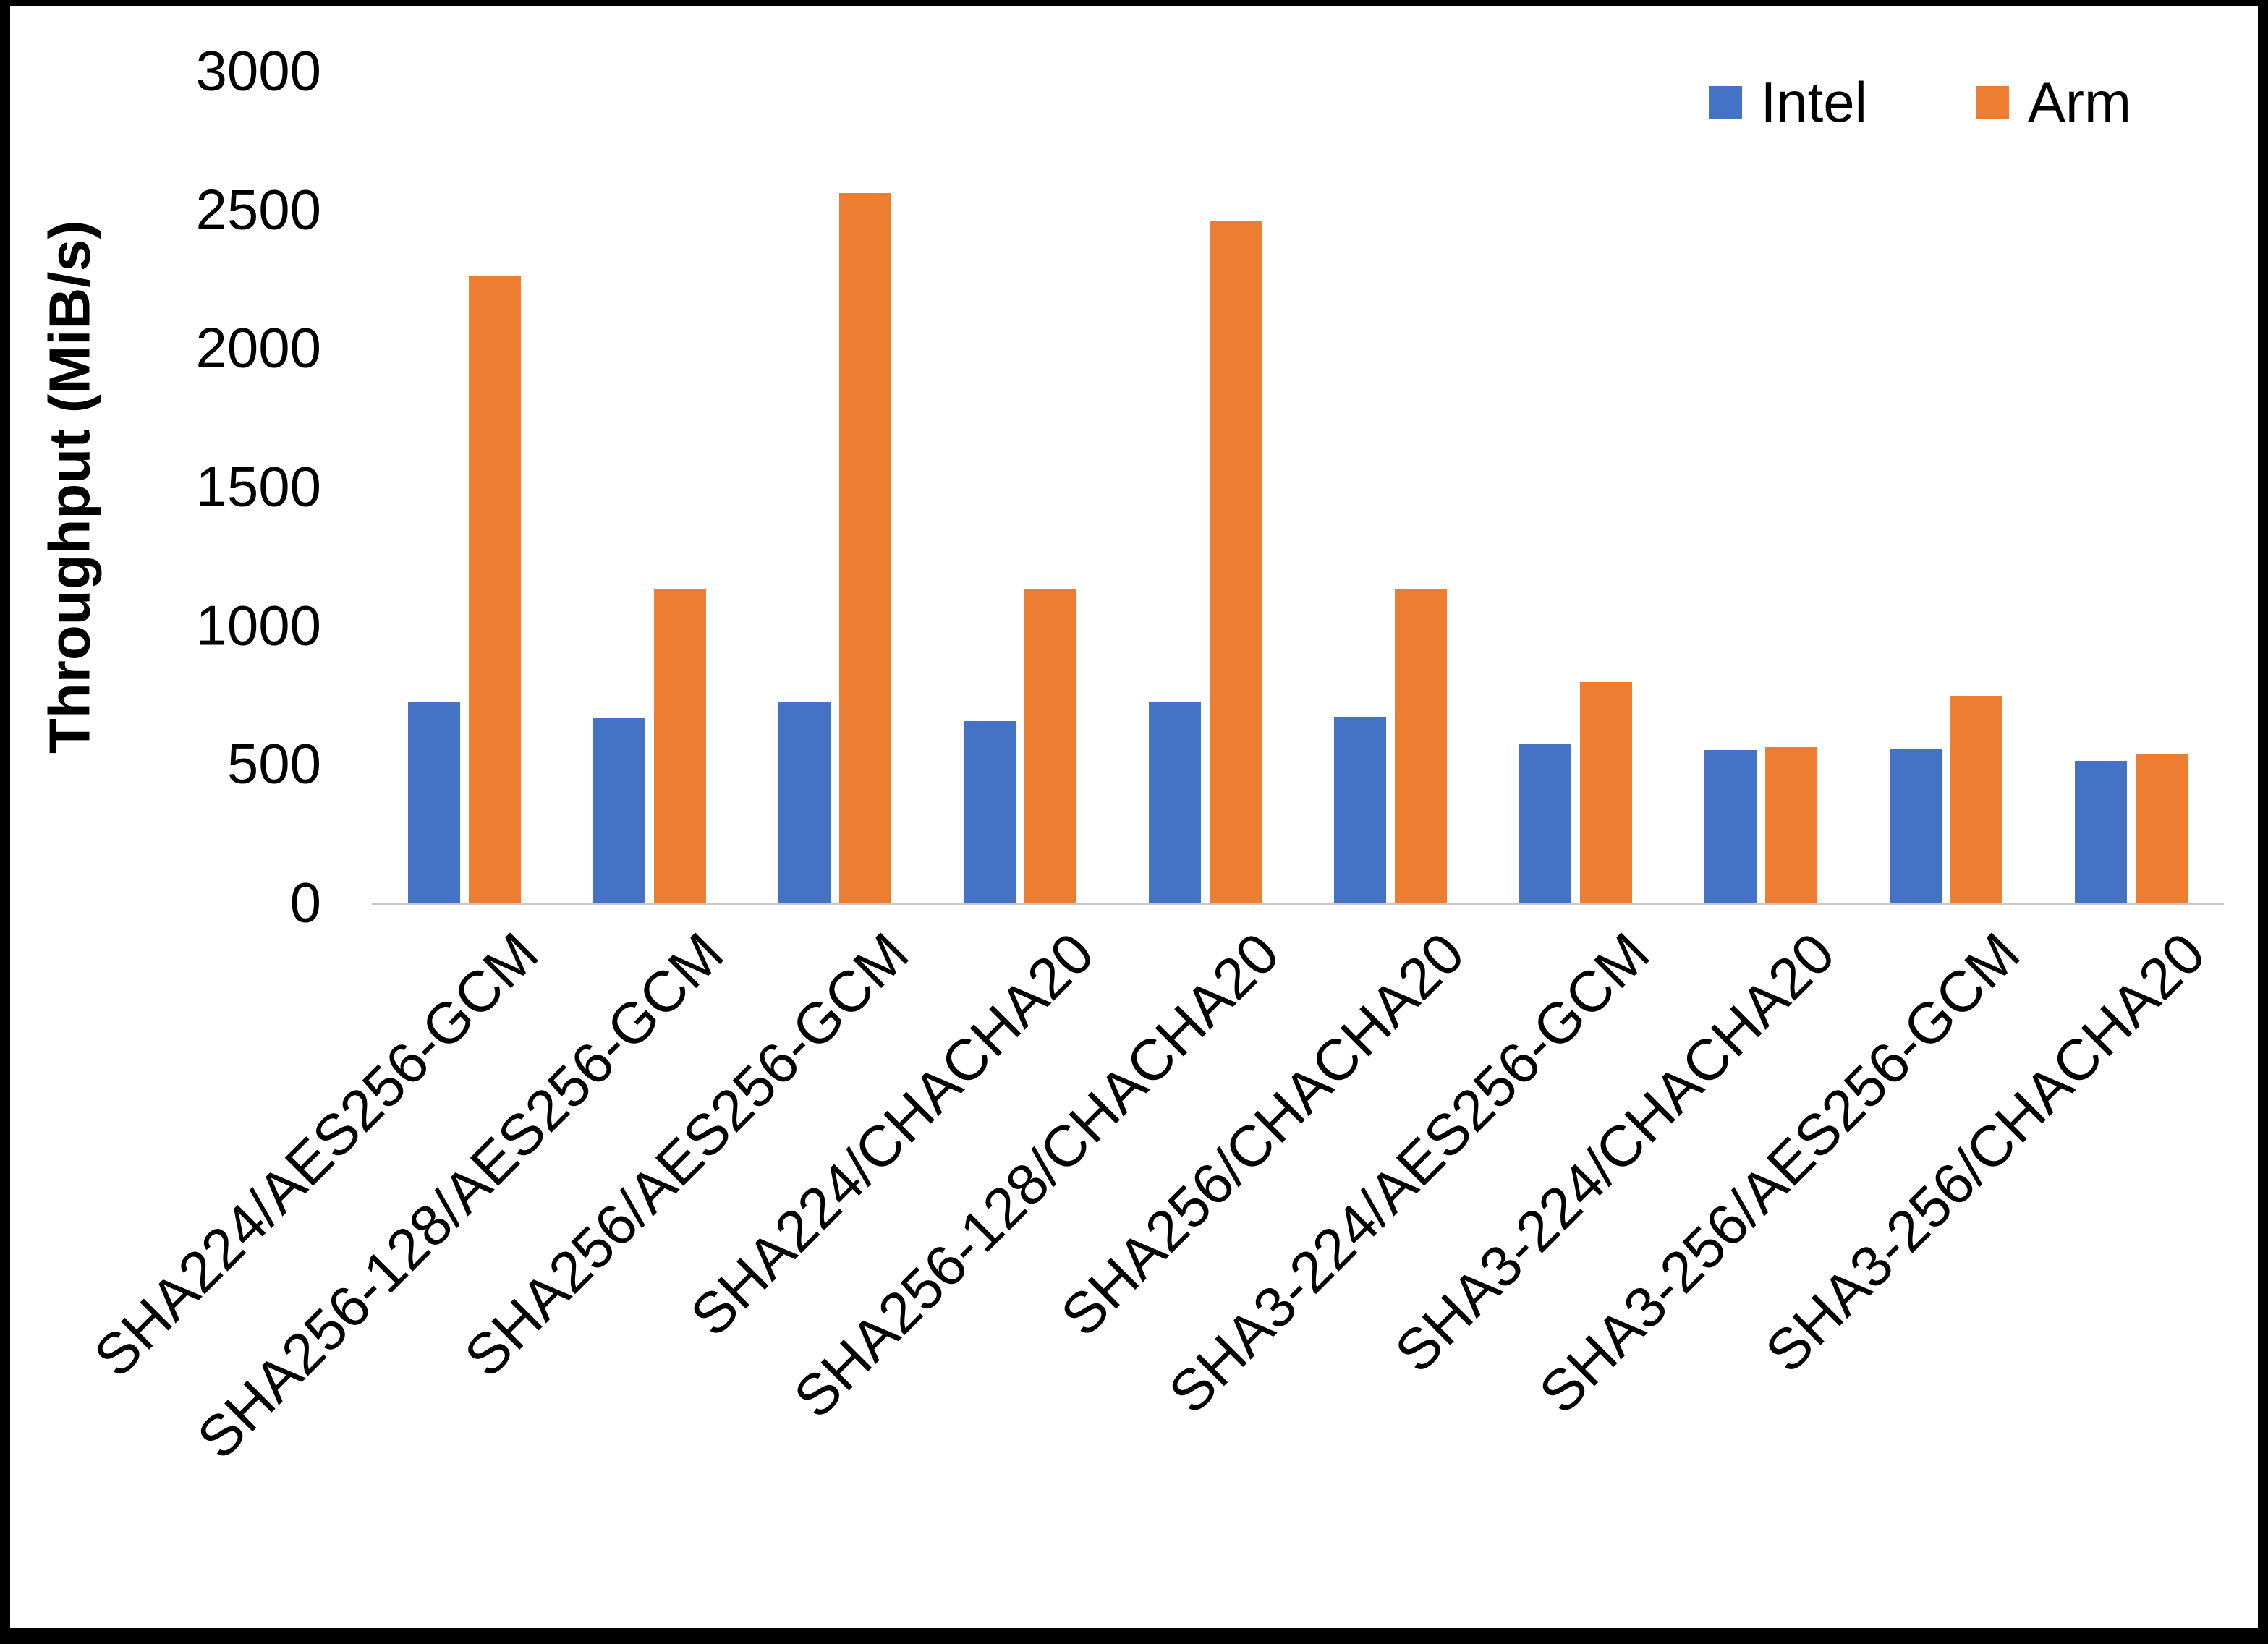  I want to click on y-axis-tick-labels: 0 500 1000 1500 2000 2500 3000, so click(165, 486).